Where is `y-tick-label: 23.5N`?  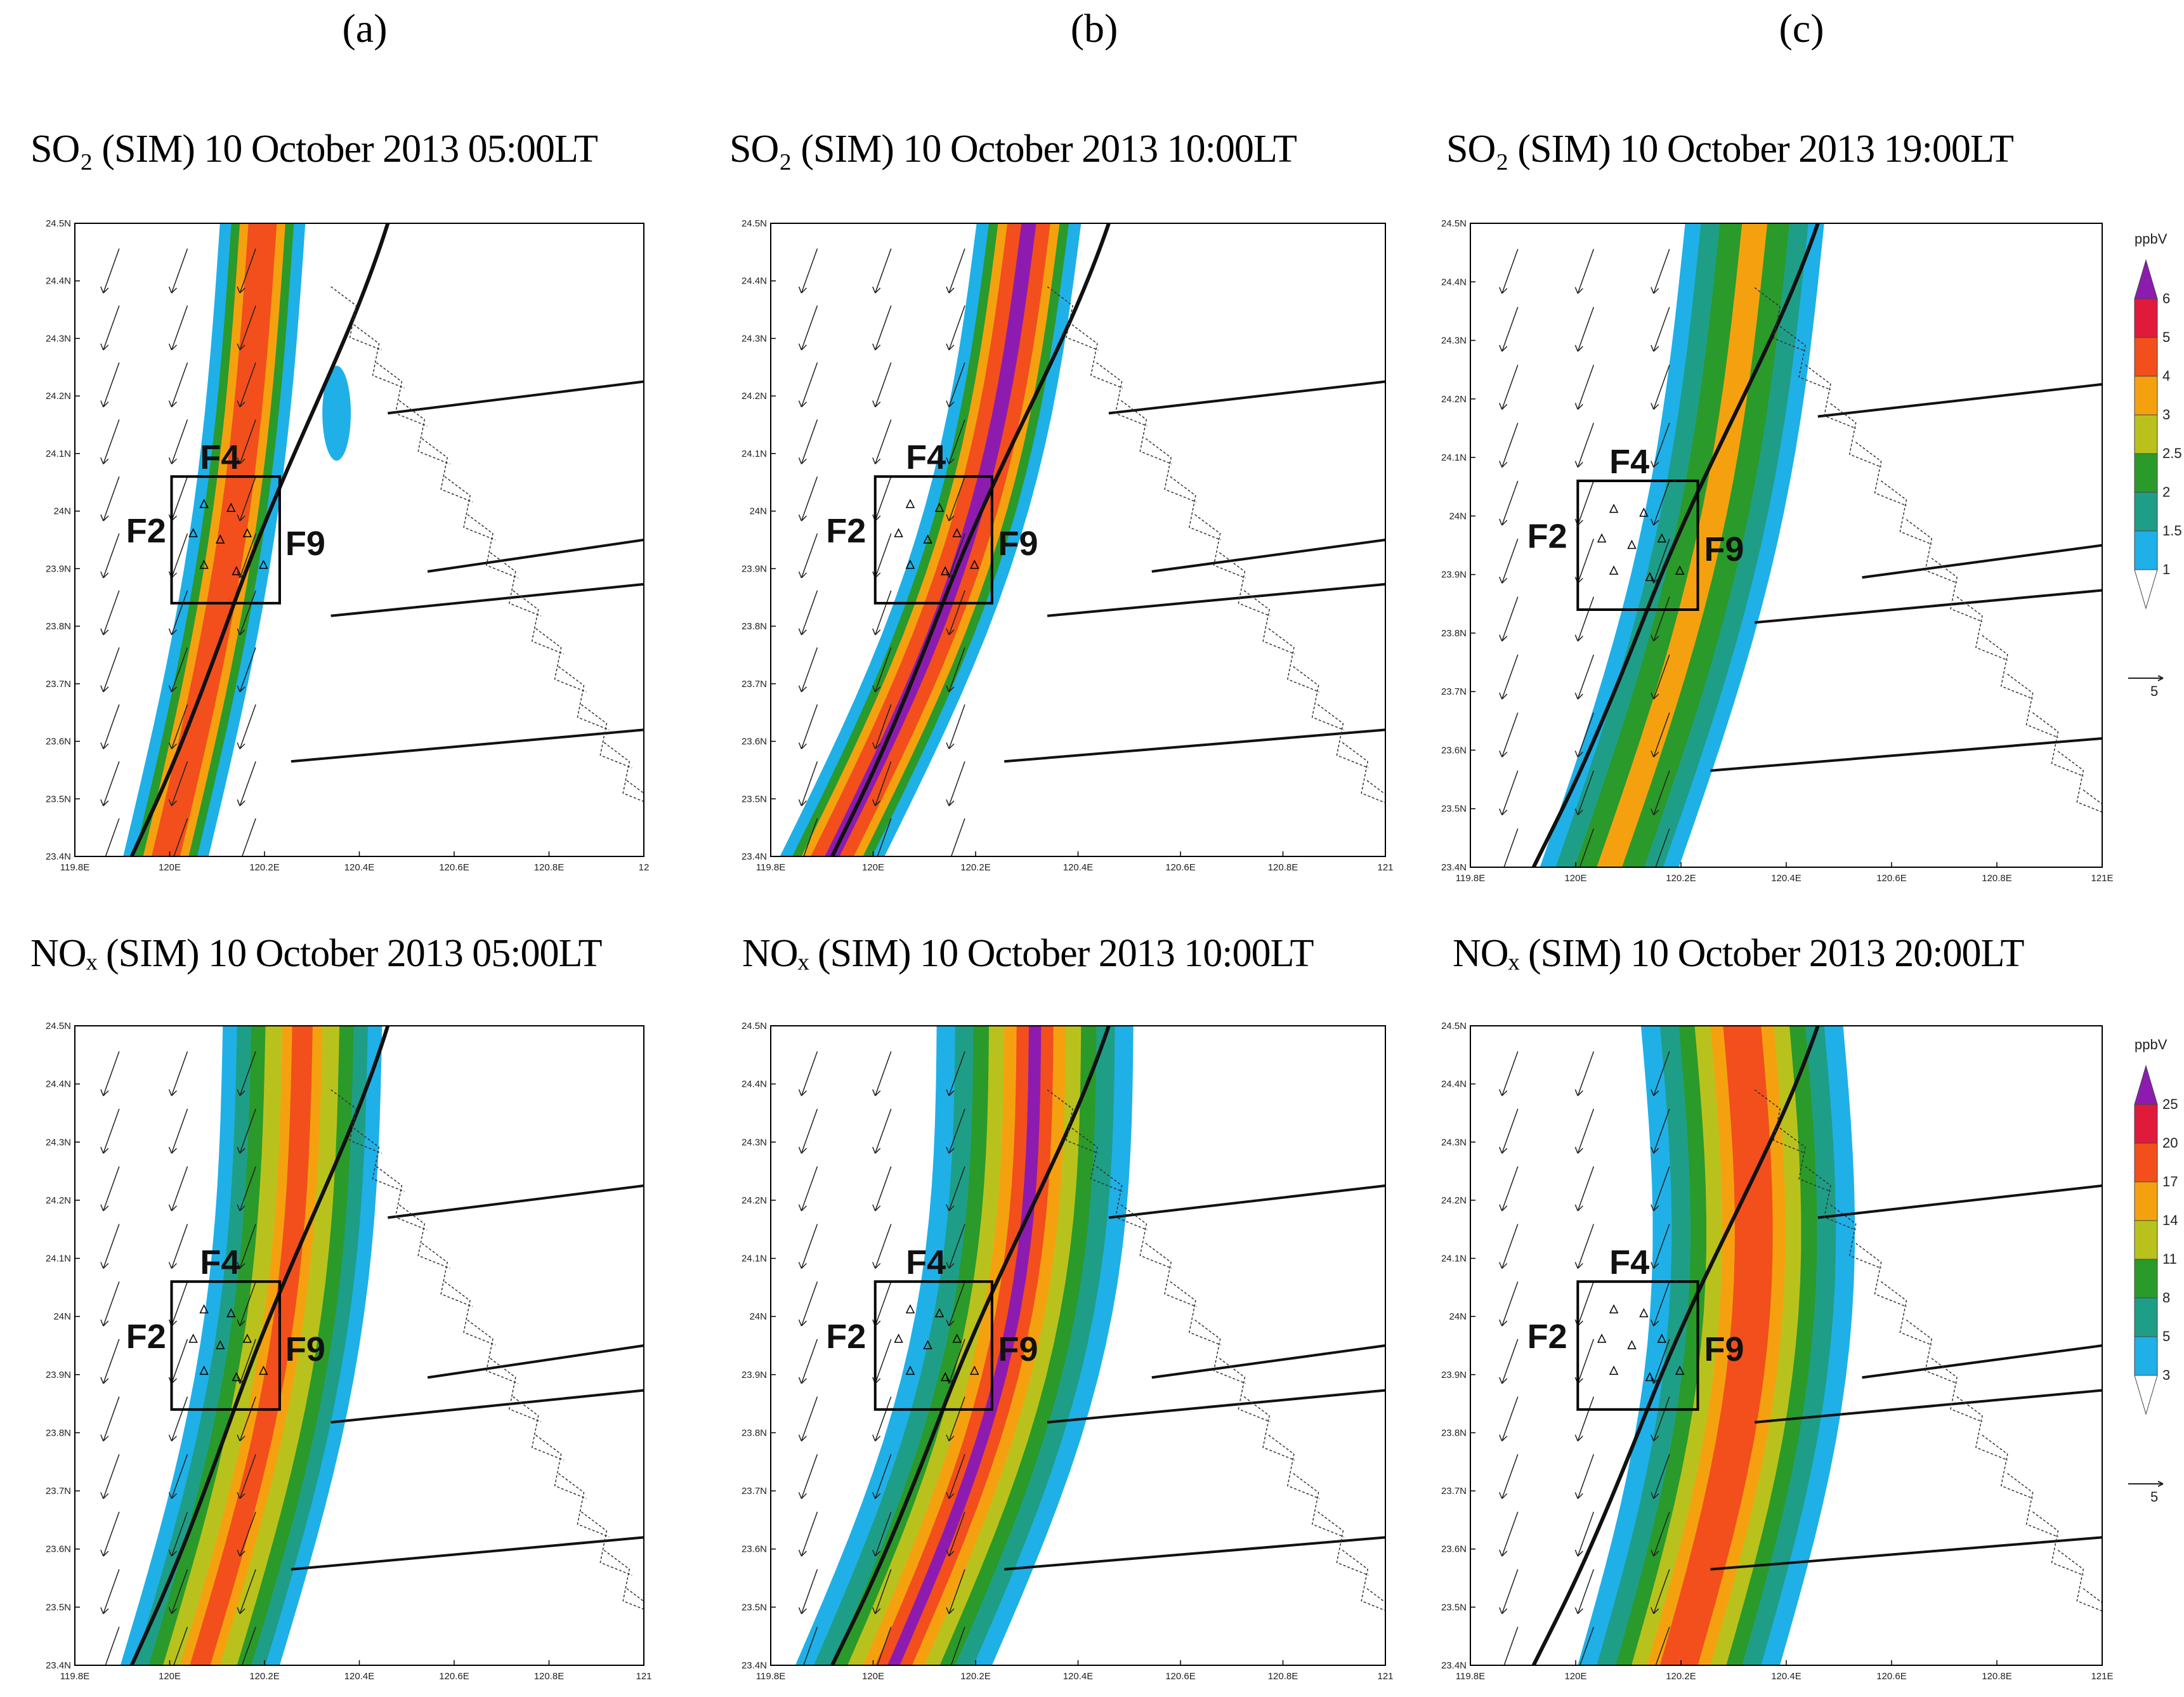 y-tick-label: 23.5N is located at coordinates (58, 1607).